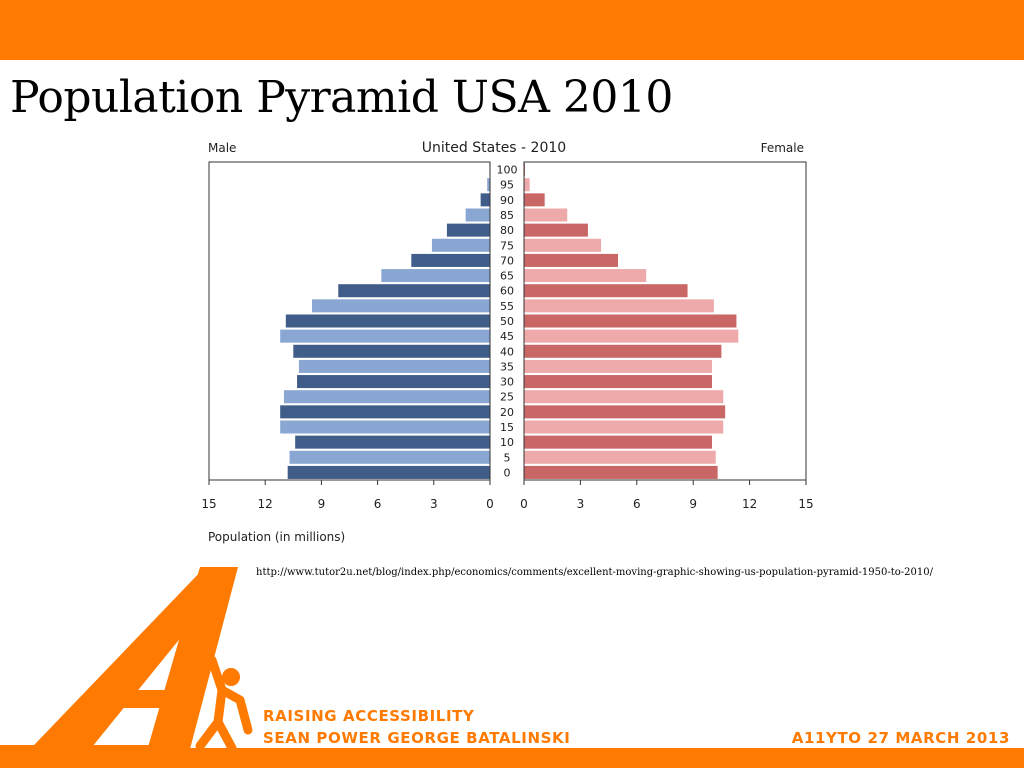  I want to click on logo-a-shape, so click(126, 667).